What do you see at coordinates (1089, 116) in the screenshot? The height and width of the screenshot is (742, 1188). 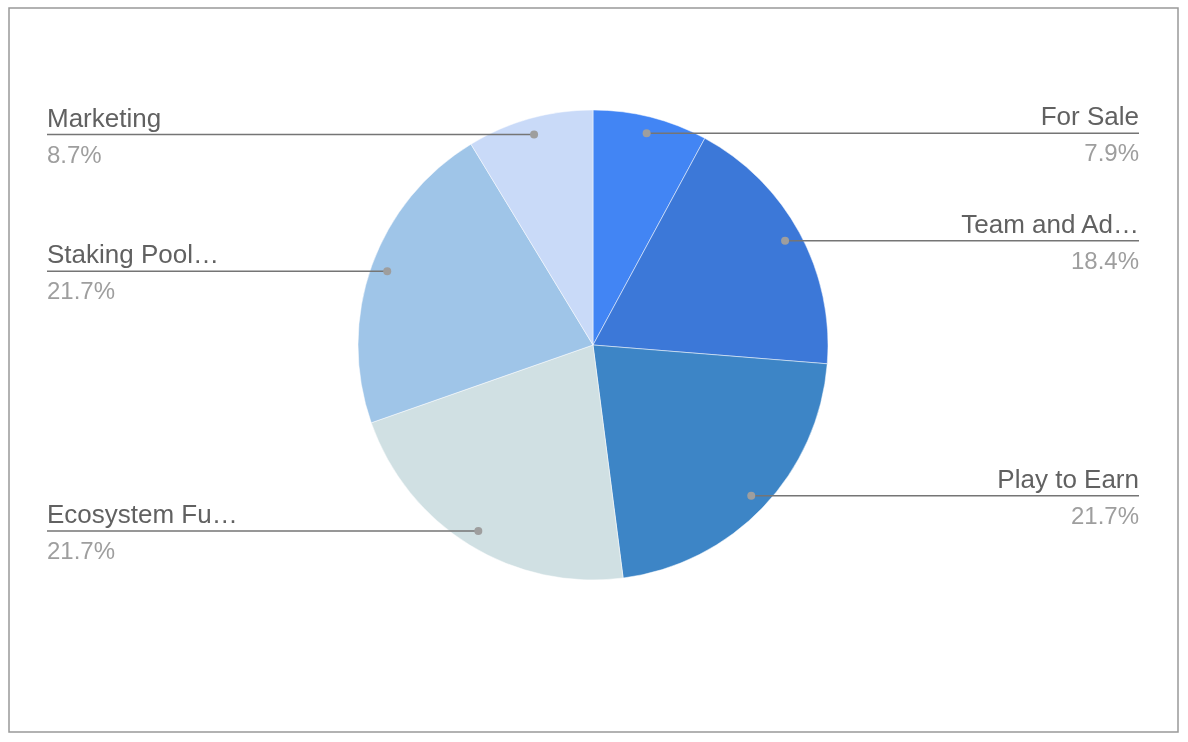 I see `slice-label: For Sale` at bounding box center [1089, 116].